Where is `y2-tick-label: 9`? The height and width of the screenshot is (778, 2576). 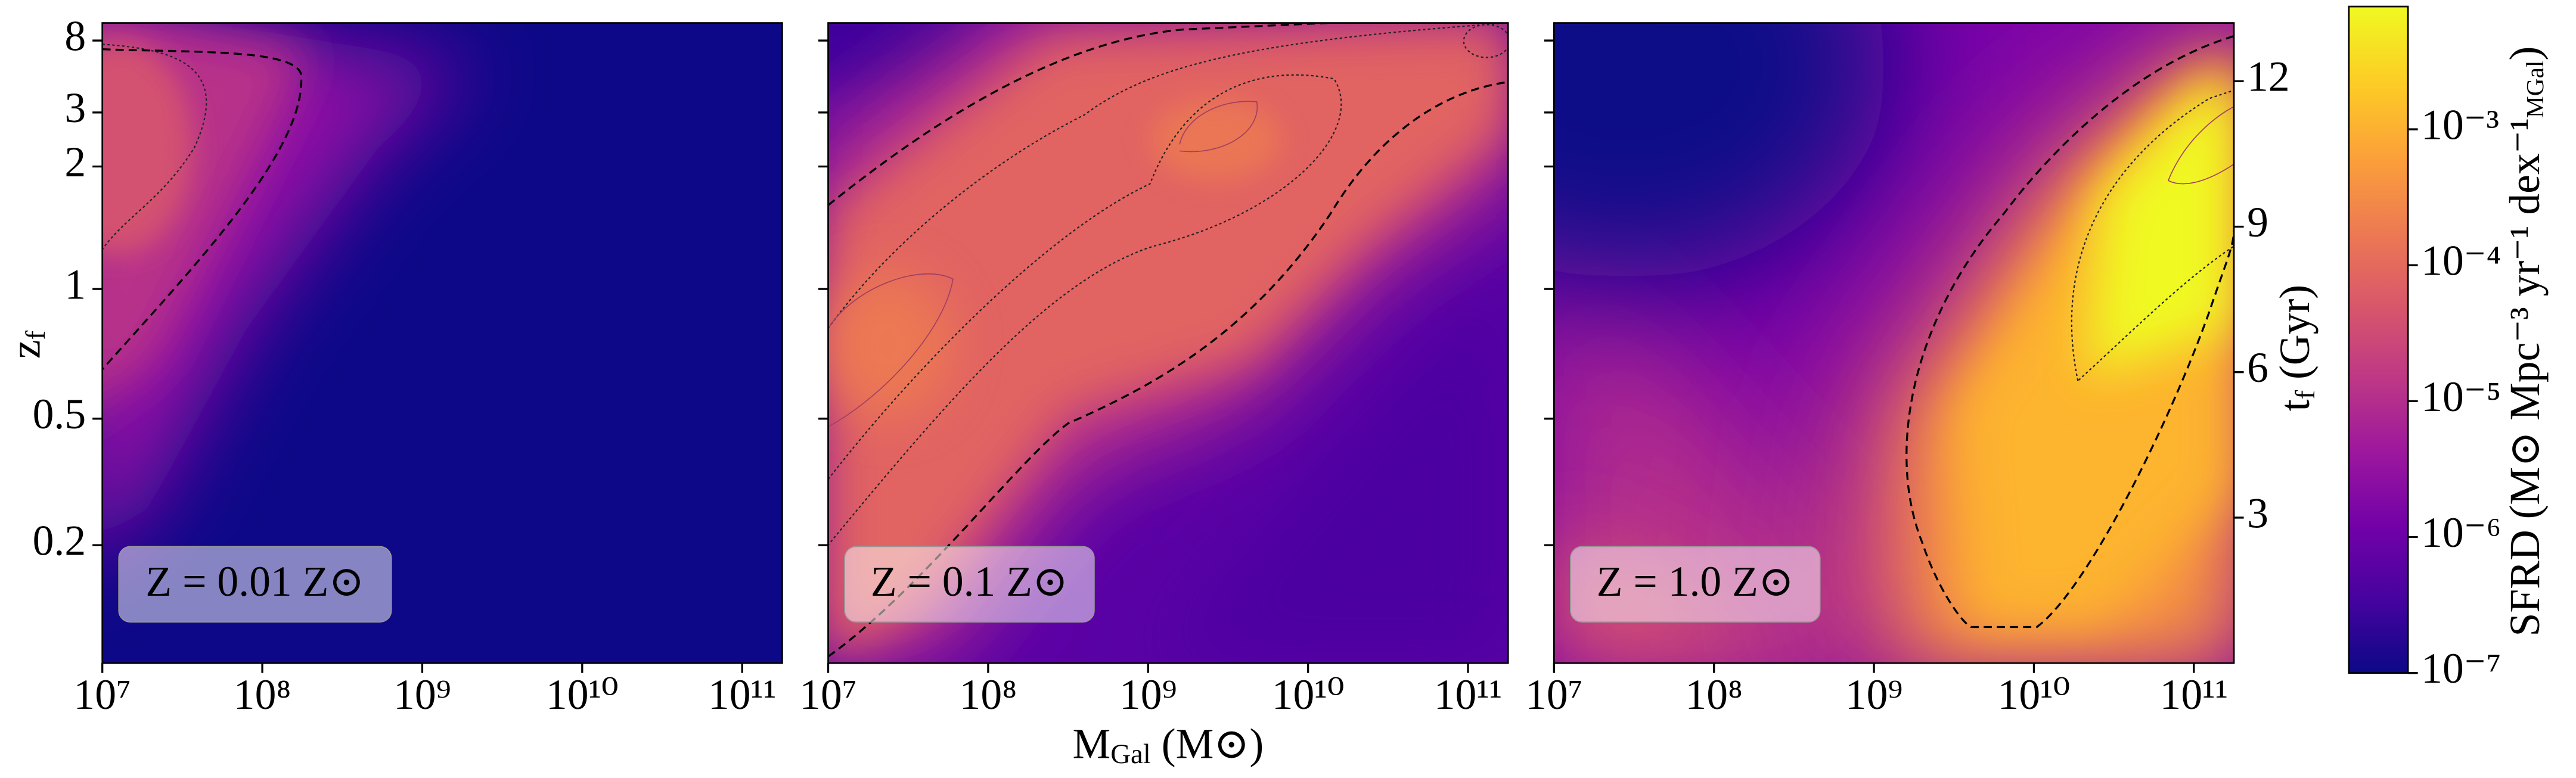 y2-tick-label: 9 is located at coordinates (2258, 222).